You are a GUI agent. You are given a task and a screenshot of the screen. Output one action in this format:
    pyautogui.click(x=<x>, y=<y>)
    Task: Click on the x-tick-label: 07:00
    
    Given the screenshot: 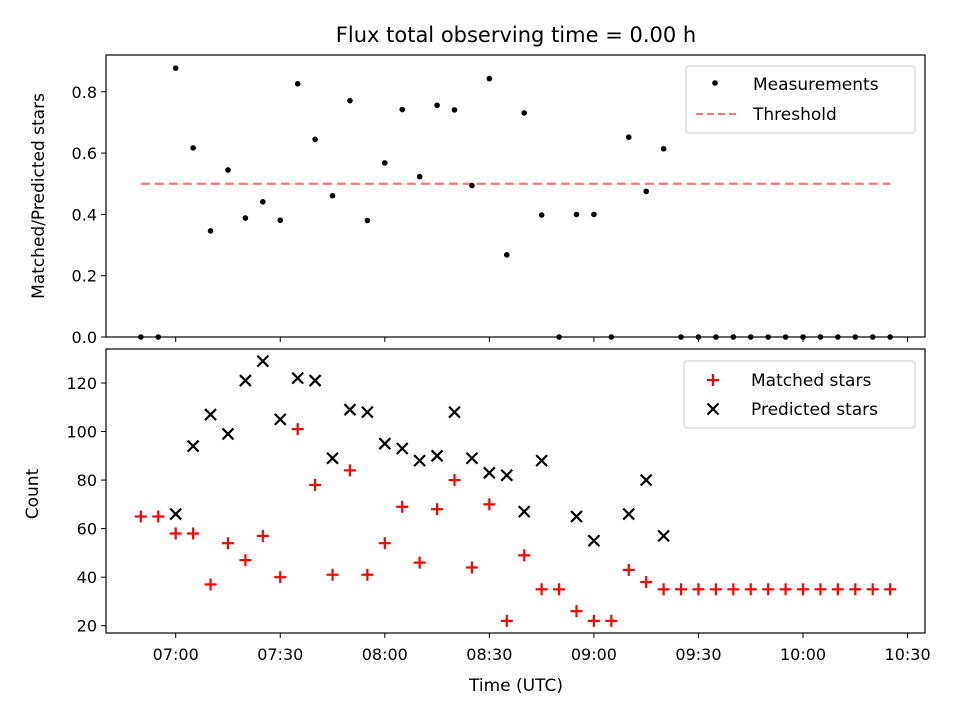 What is the action you would take?
    pyautogui.click(x=176, y=654)
    